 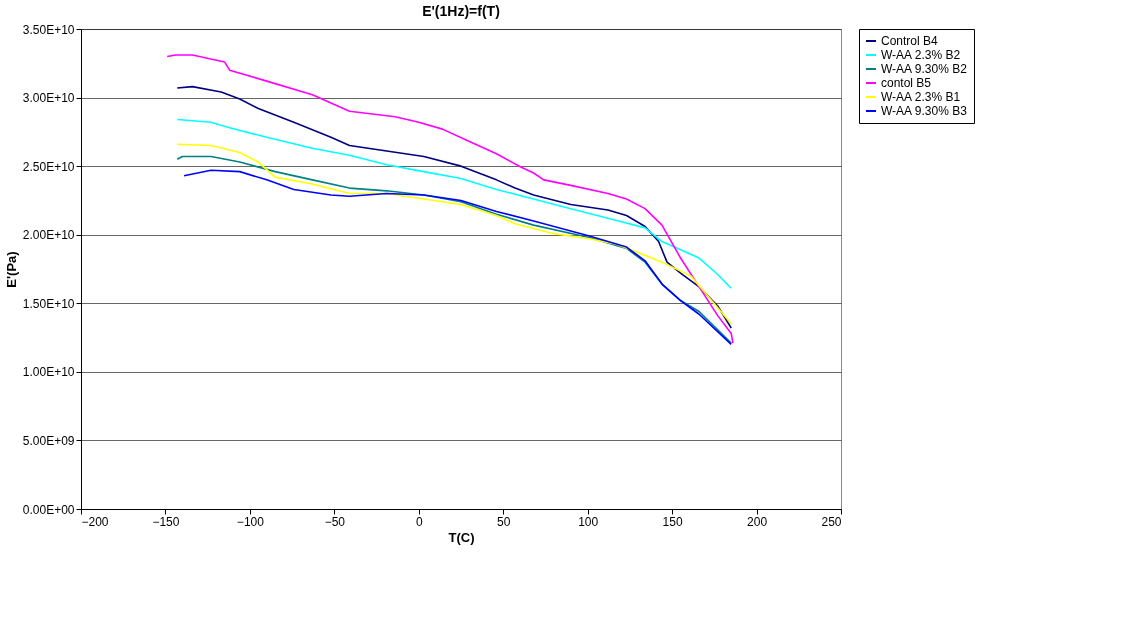 I want to click on y-tick-label: 1.50E+10, so click(x=48, y=303).